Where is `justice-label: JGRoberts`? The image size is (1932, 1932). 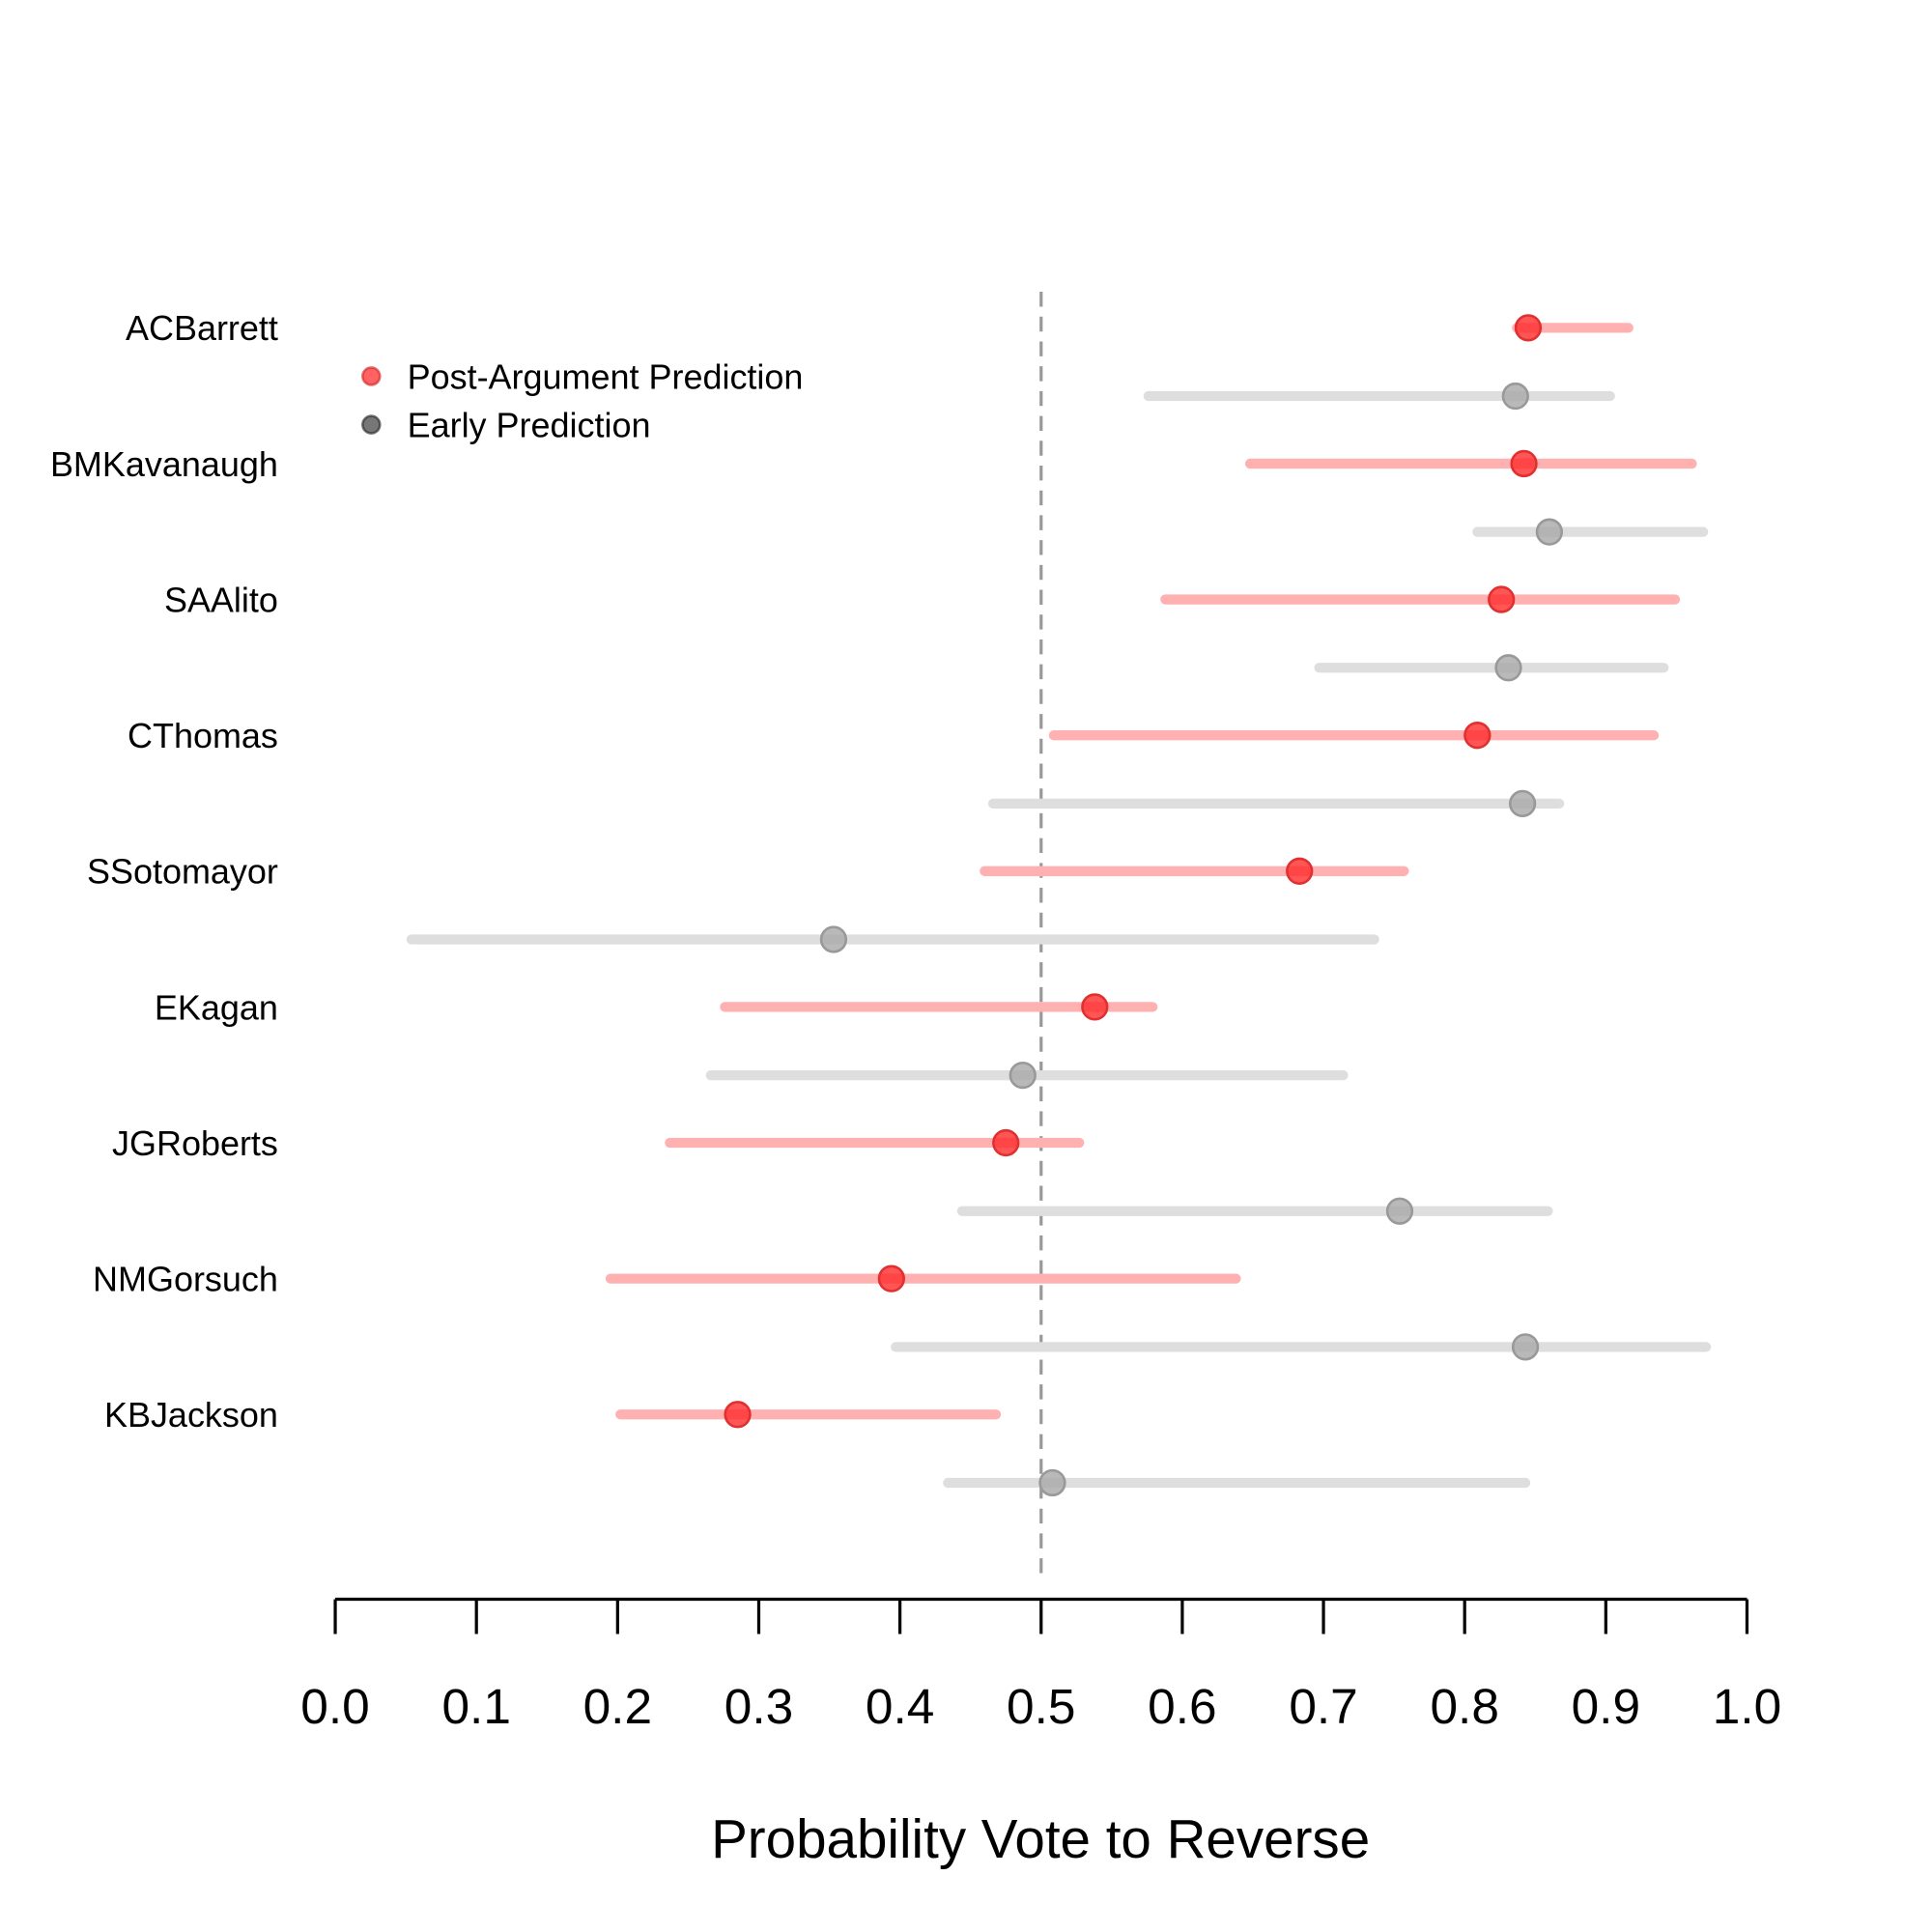 justice-label: JGRoberts is located at coordinates (195, 1143).